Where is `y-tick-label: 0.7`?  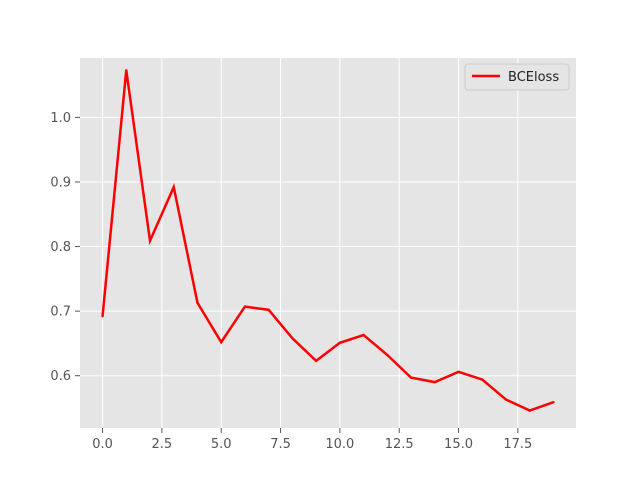 y-tick-label: 0.7 is located at coordinates (60, 312).